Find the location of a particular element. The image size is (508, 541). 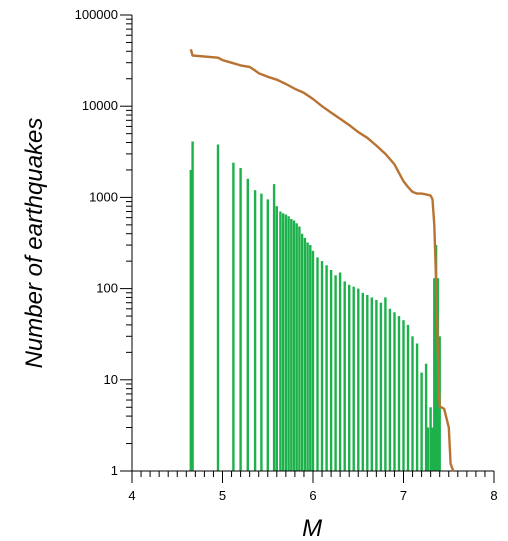

y-tick-label: 100000 is located at coordinates (96, 14).